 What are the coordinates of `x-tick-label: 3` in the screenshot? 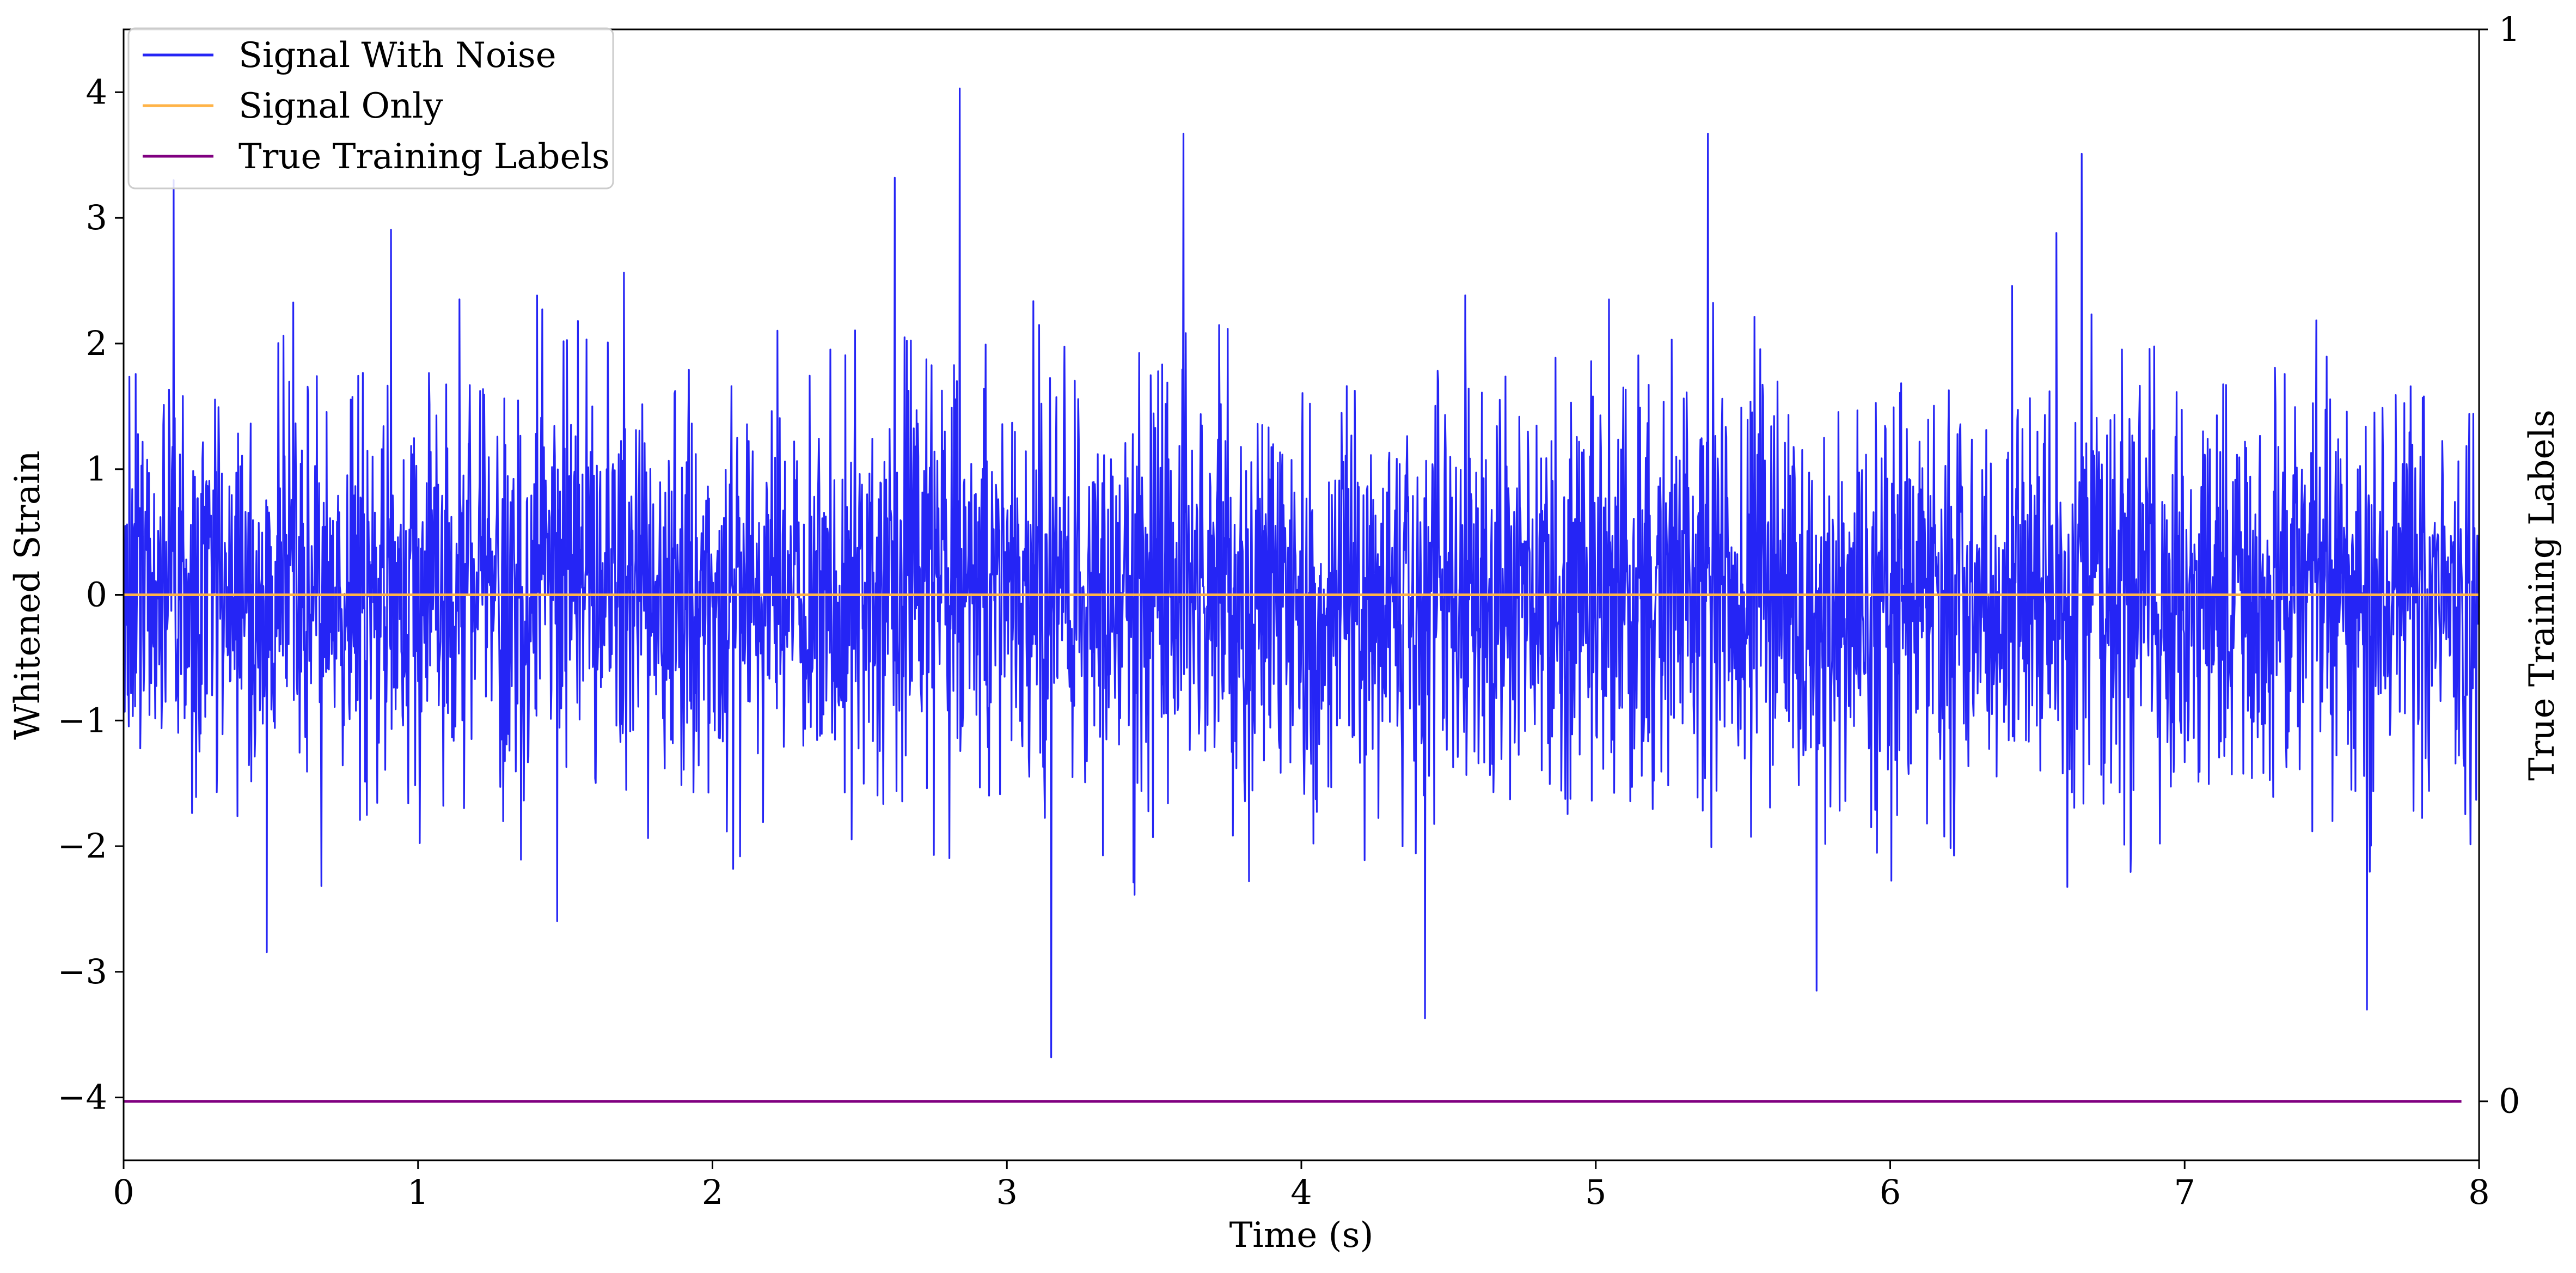 It's located at (1007, 1192).